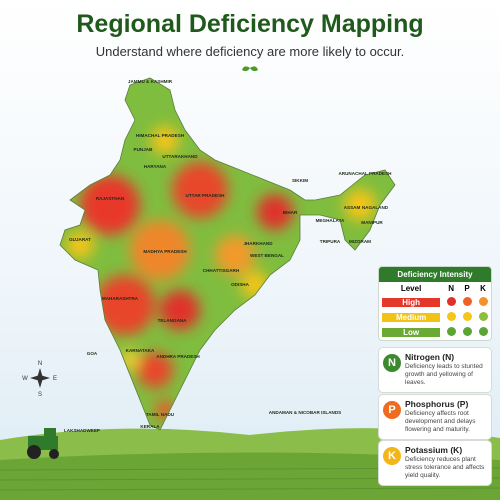 Image resolution: width=500 pixels, height=500 pixels. What do you see at coordinates (250, 24) in the screenshot?
I see `title: Regional Deficiency Mapping` at bounding box center [250, 24].